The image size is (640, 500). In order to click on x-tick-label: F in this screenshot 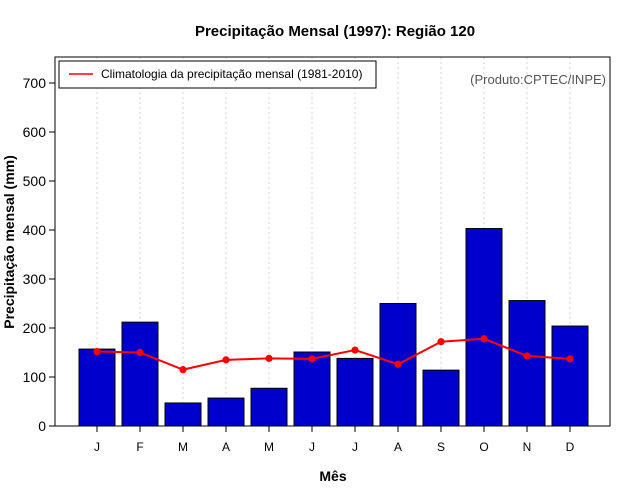, I will do `click(139, 447)`.